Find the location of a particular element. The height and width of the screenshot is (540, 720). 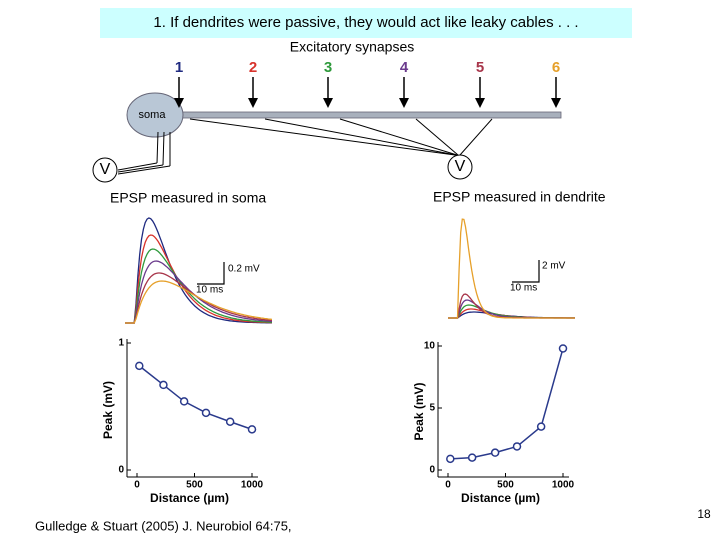

electrode-right is located at coordinates (460, 167).